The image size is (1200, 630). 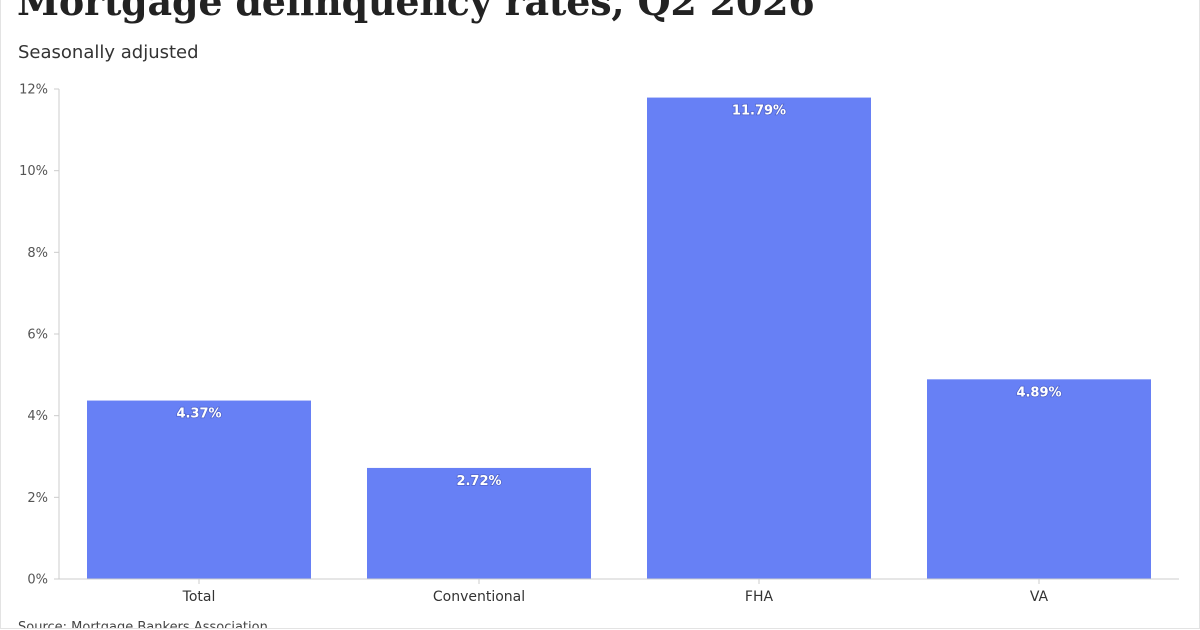 I want to click on data-label: 4.89%, so click(x=1038, y=392).